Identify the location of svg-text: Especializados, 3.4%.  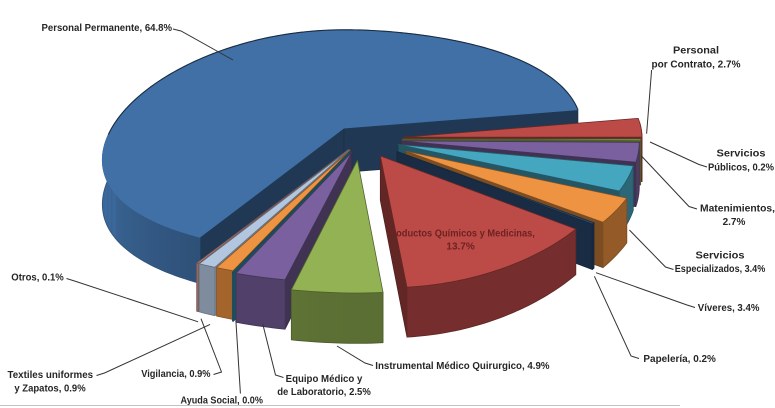
(720, 269).